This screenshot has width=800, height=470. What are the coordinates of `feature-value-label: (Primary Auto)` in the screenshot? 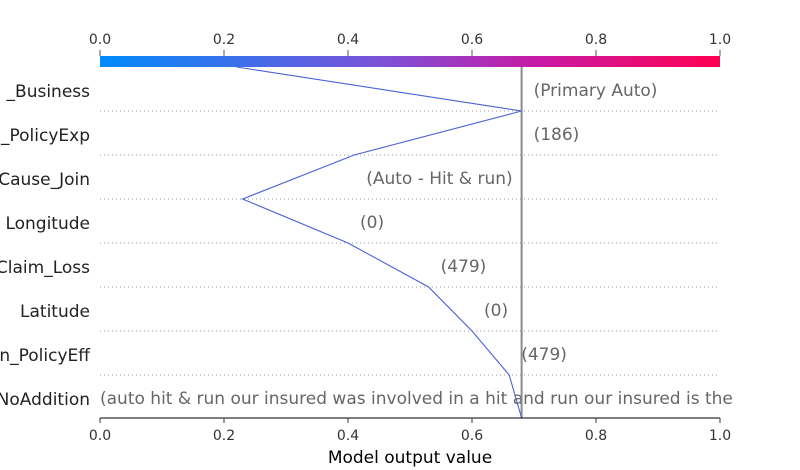 It's located at (596, 91).